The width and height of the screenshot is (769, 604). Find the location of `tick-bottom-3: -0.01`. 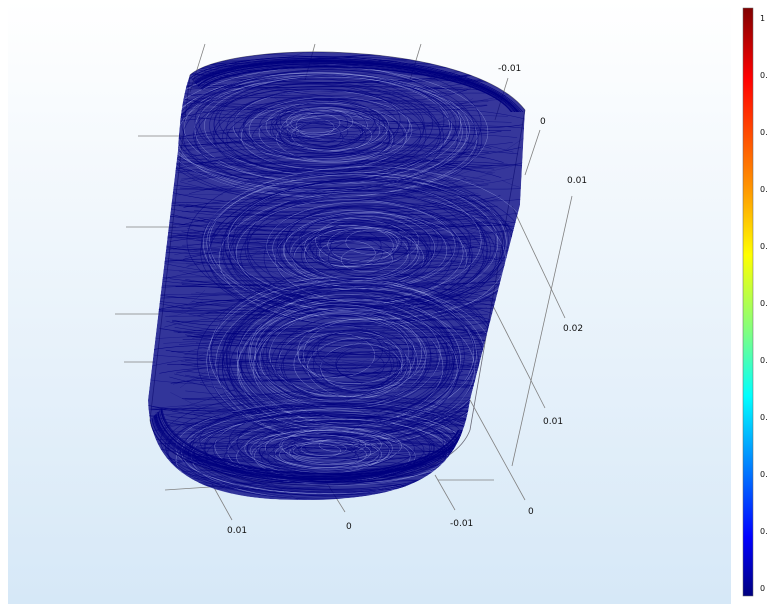

tick-bottom-3: -0.01 is located at coordinates (461, 524).